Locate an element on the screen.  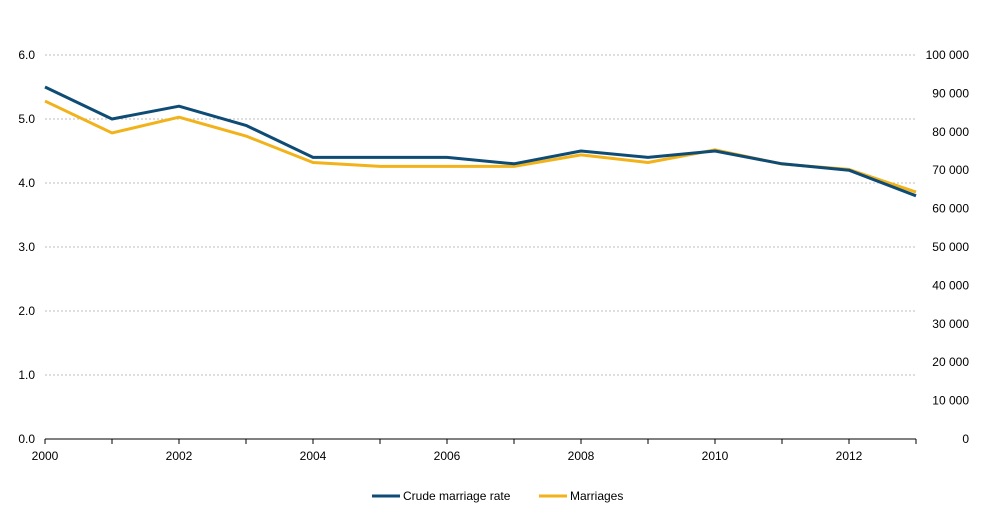
y-left-tick-label: 5.0 is located at coordinates (26, 119).